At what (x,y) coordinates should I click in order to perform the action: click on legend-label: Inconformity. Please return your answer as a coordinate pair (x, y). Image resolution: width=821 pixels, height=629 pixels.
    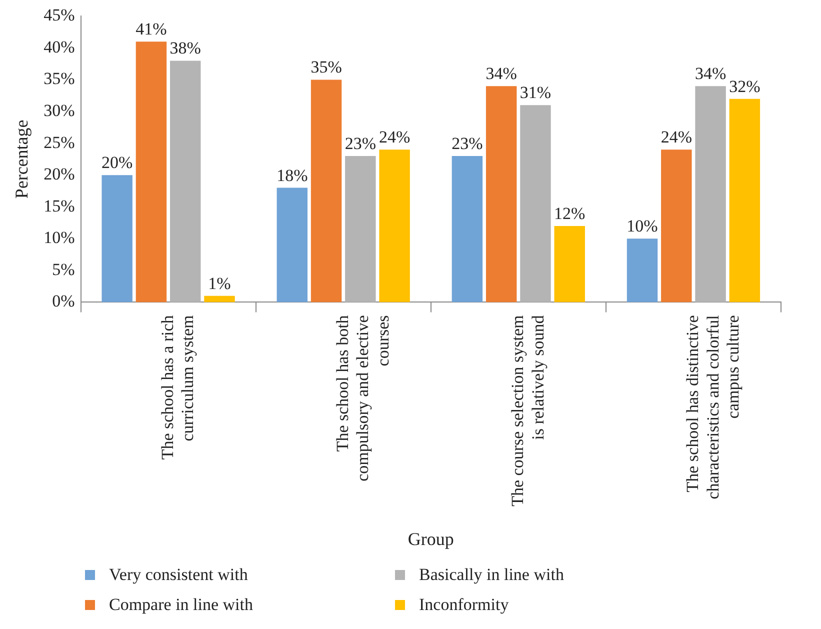
    Looking at the image, I should click on (464, 605).